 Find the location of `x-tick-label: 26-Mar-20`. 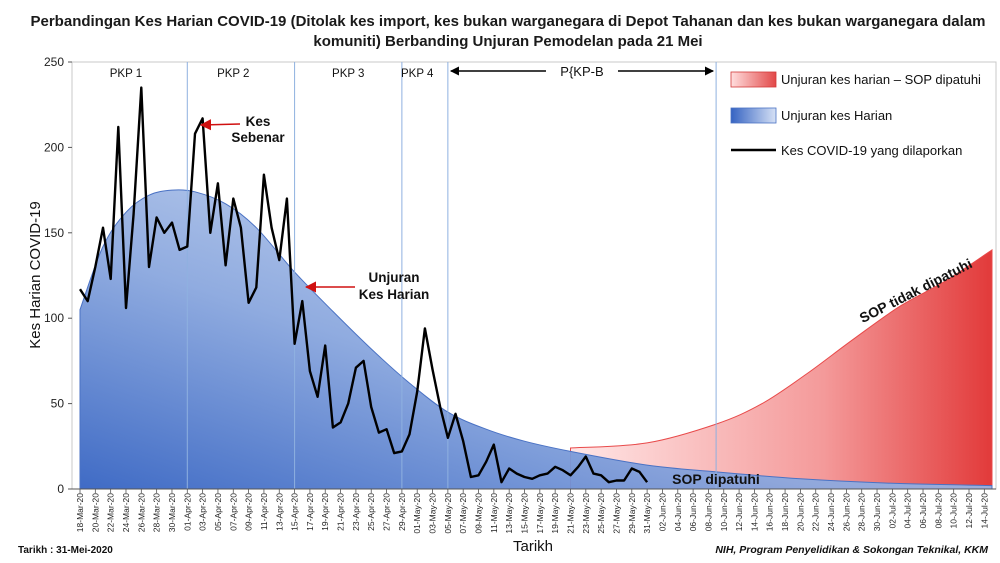

x-tick-label: 26-Mar-20 is located at coordinates (141, 512).